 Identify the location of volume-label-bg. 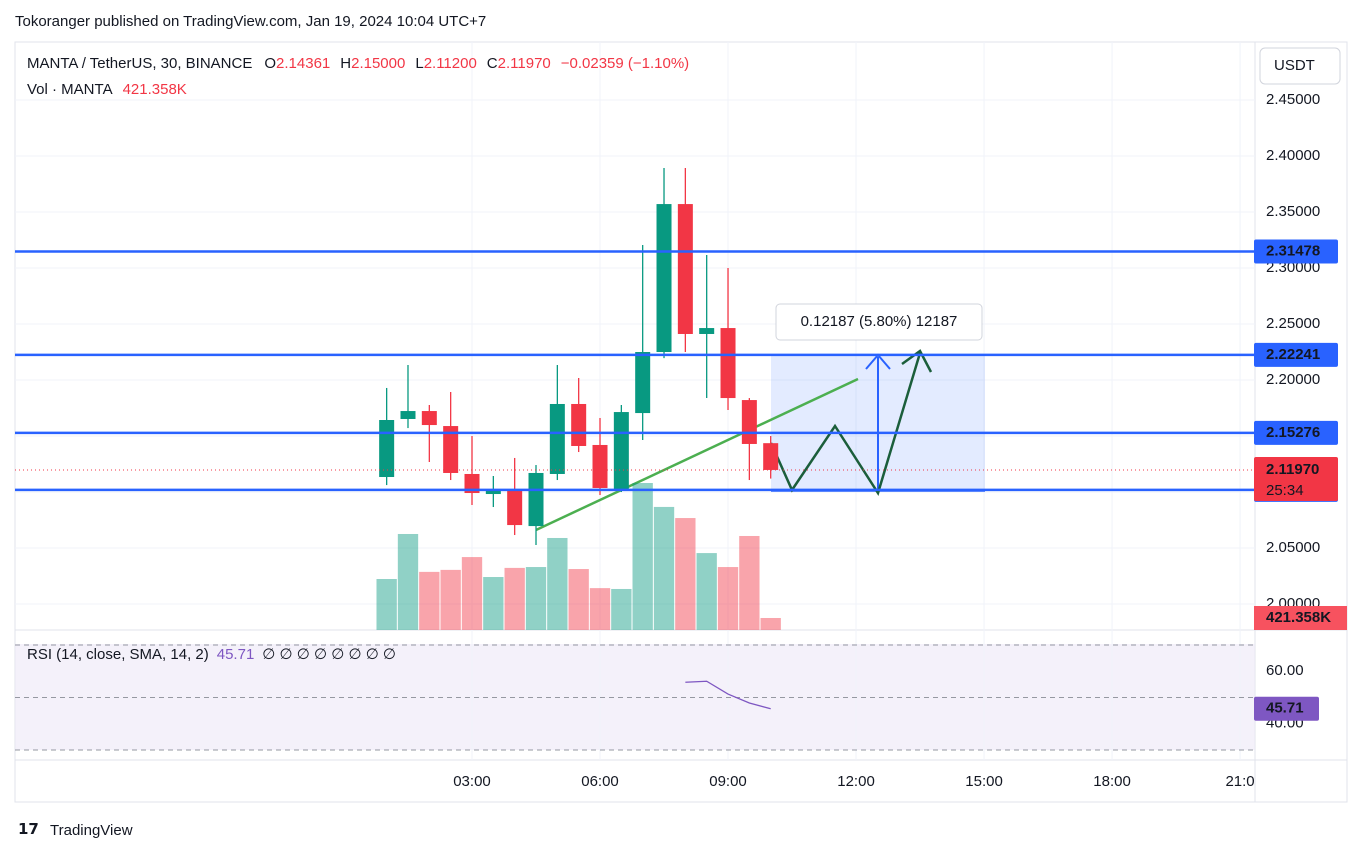
(1300, 618).